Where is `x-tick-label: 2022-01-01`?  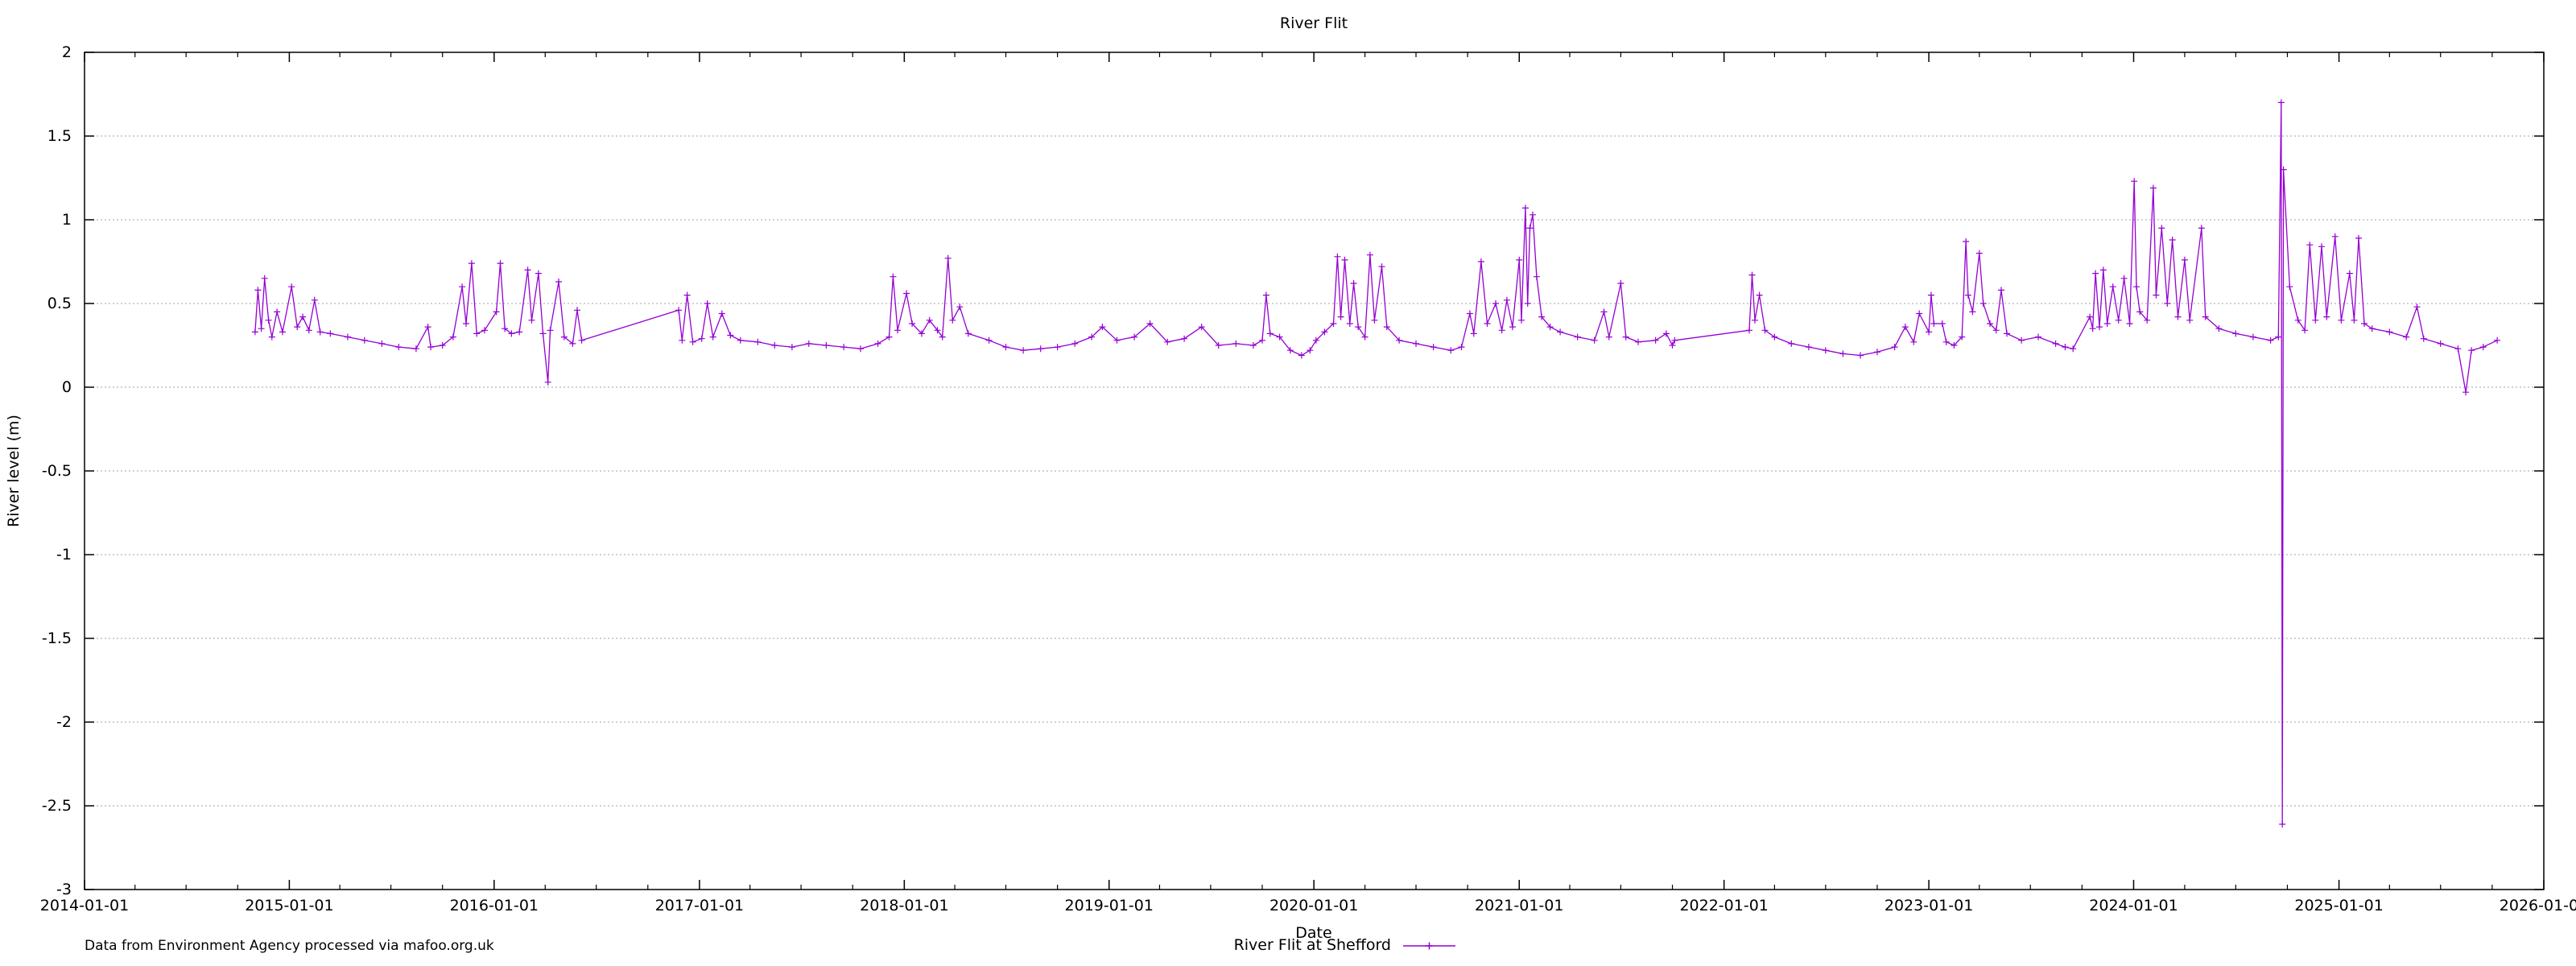 x-tick-label: 2022-01-01 is located at coordinates (1723, 905).